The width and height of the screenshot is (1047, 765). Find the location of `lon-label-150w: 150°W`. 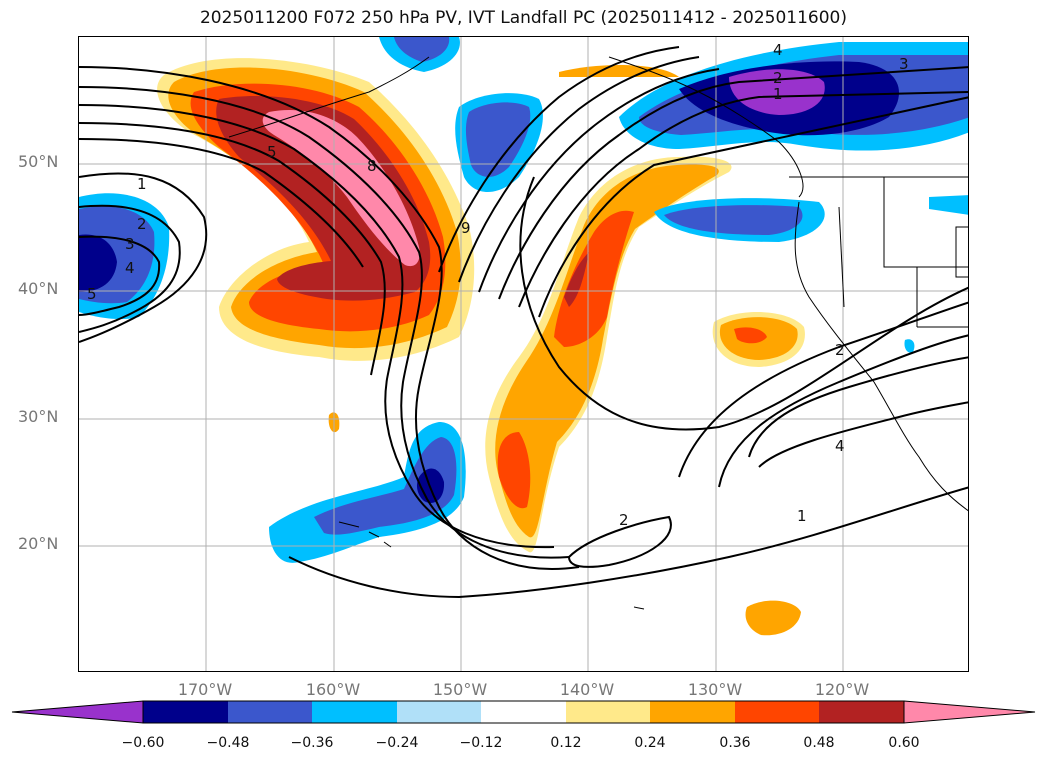

lon-label-150w: 150°W is located at coordinates (460, 689).